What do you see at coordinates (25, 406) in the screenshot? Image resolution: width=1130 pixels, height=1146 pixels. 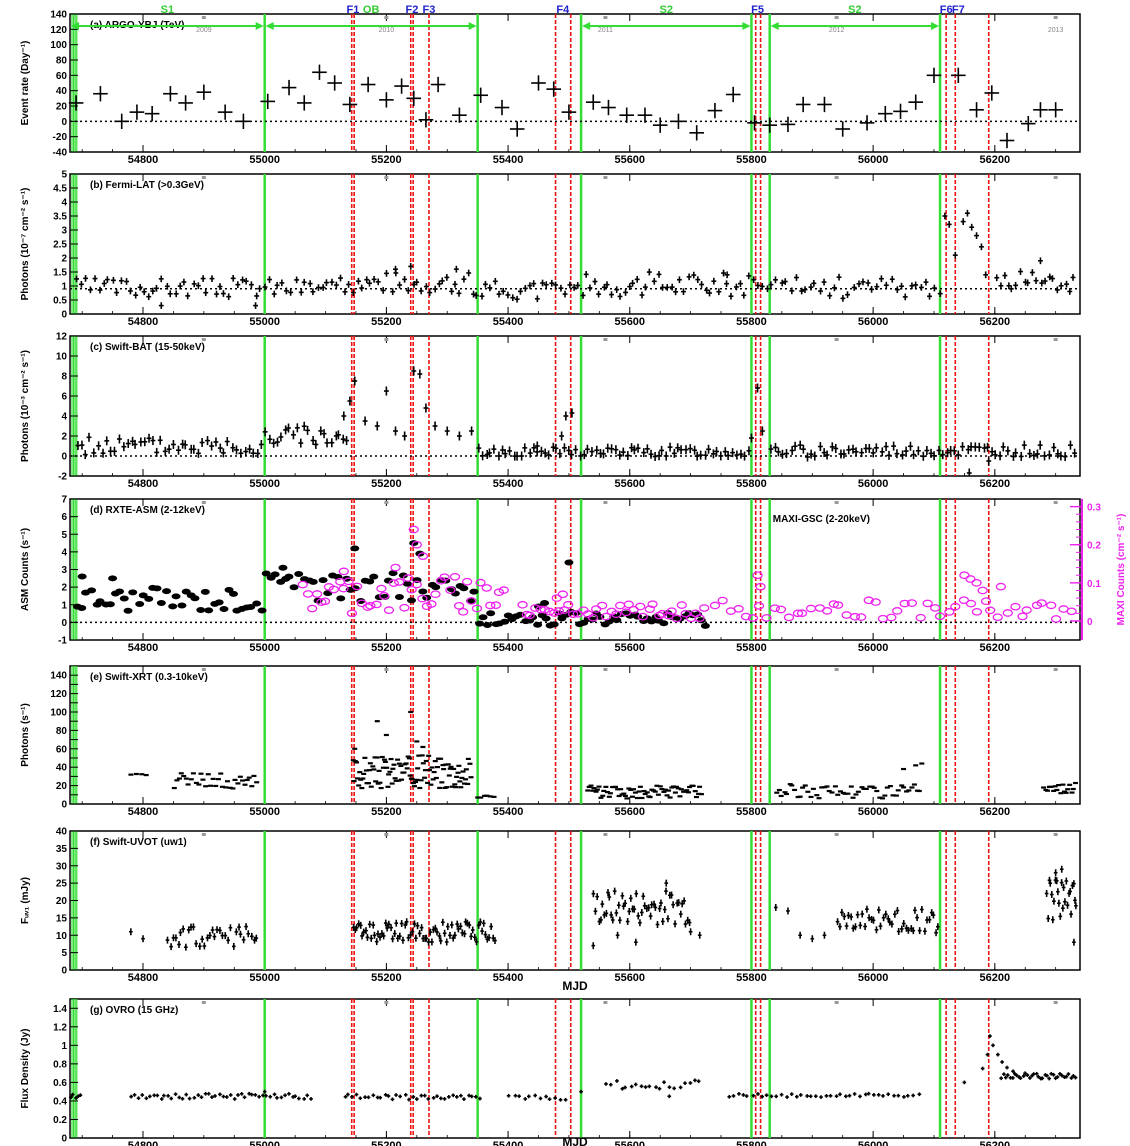 I see `y-axis-label: Photons (10⁻³ cm⁻² s⁻¹)` at bounding box center [25, 406].